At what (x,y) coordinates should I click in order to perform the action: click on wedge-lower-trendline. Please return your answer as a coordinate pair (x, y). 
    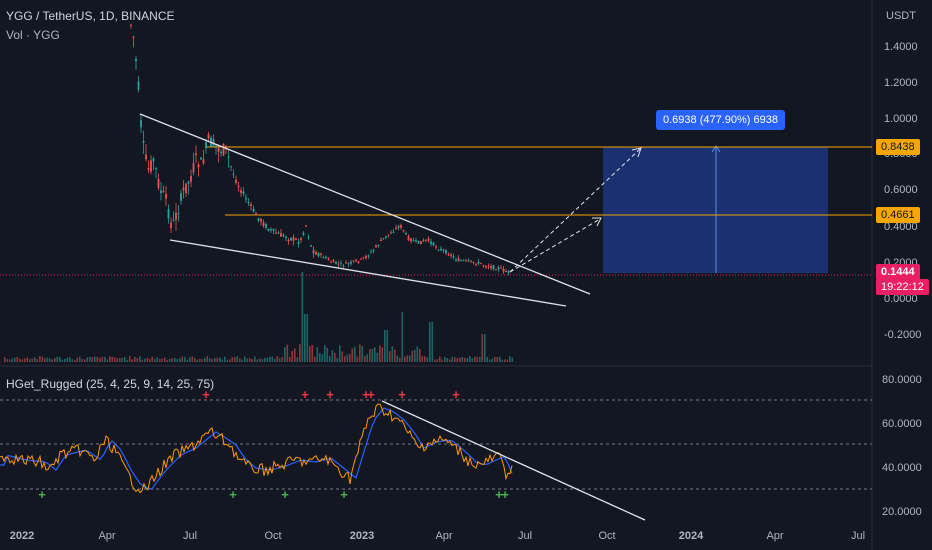
    Looking at the image, I should click on (368, 273).